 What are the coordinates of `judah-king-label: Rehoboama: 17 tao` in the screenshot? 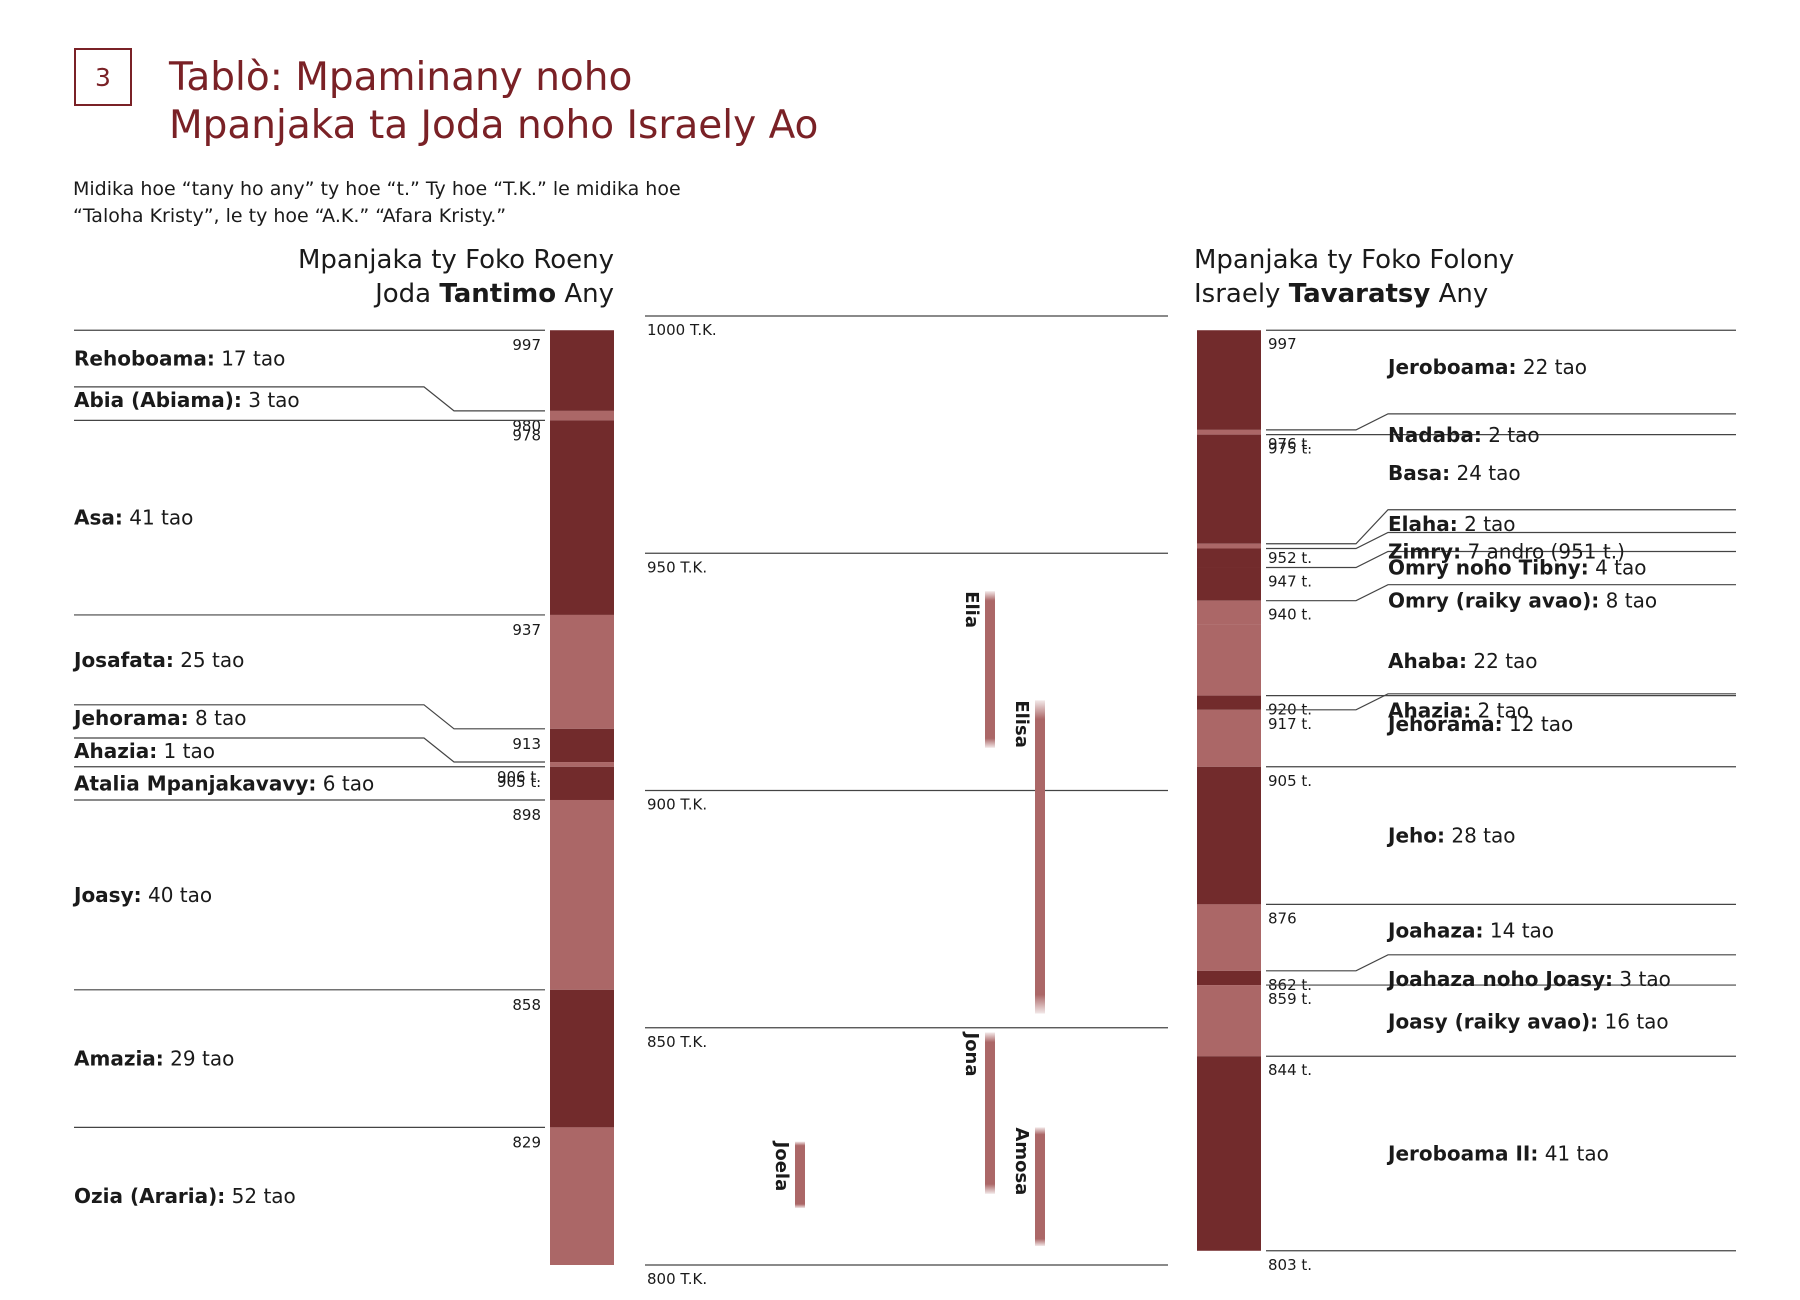 It's located at (179, 359).